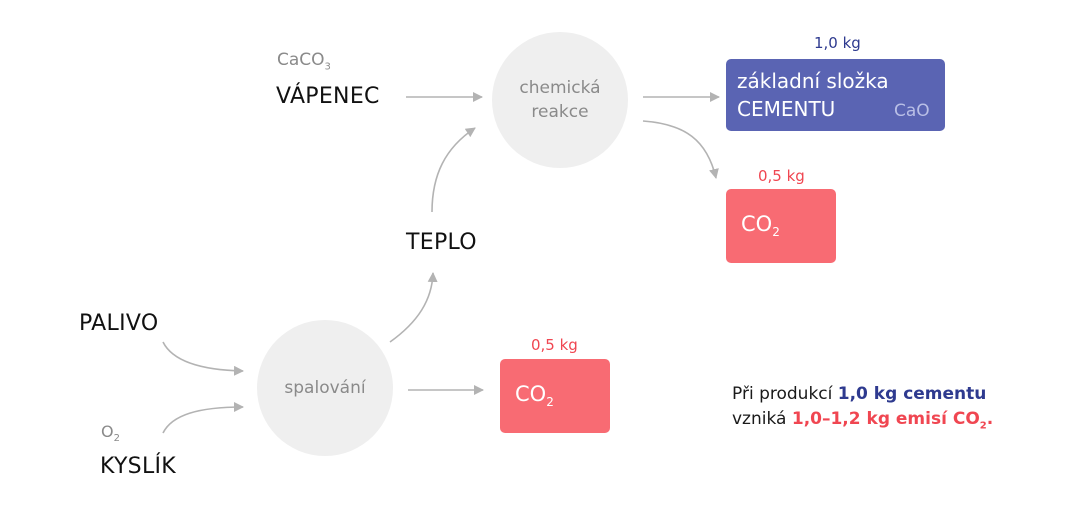  What do you see at coordinates (912, 111) in the screenshot?
I see `cement-formula: CaO` at bounding box center [912, 111].